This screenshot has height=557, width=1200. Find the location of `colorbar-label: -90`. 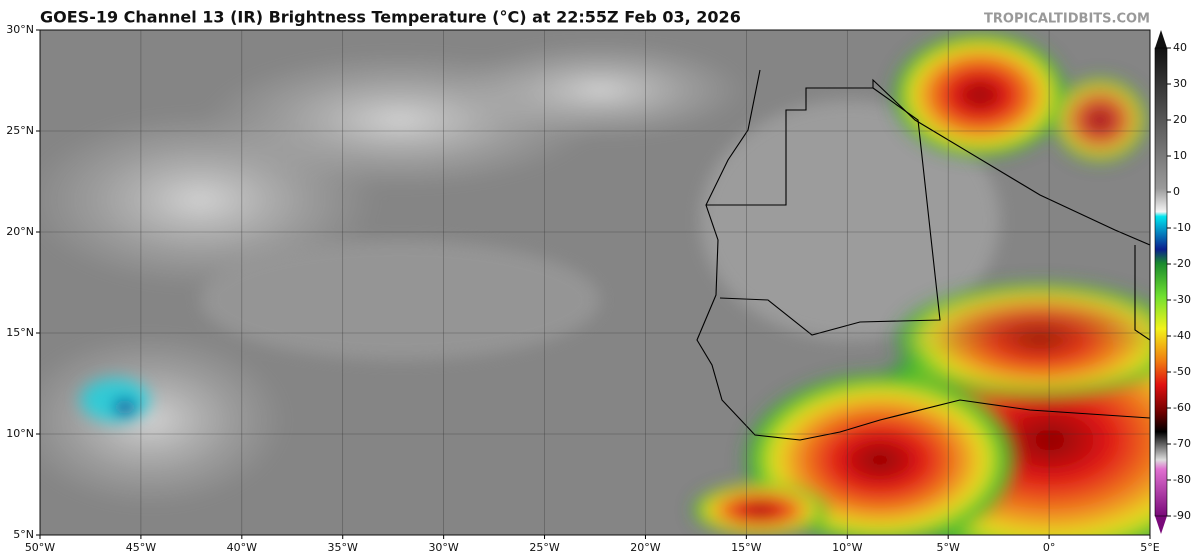

colorbar-label: -90 is located at coordinates (1182, 515).